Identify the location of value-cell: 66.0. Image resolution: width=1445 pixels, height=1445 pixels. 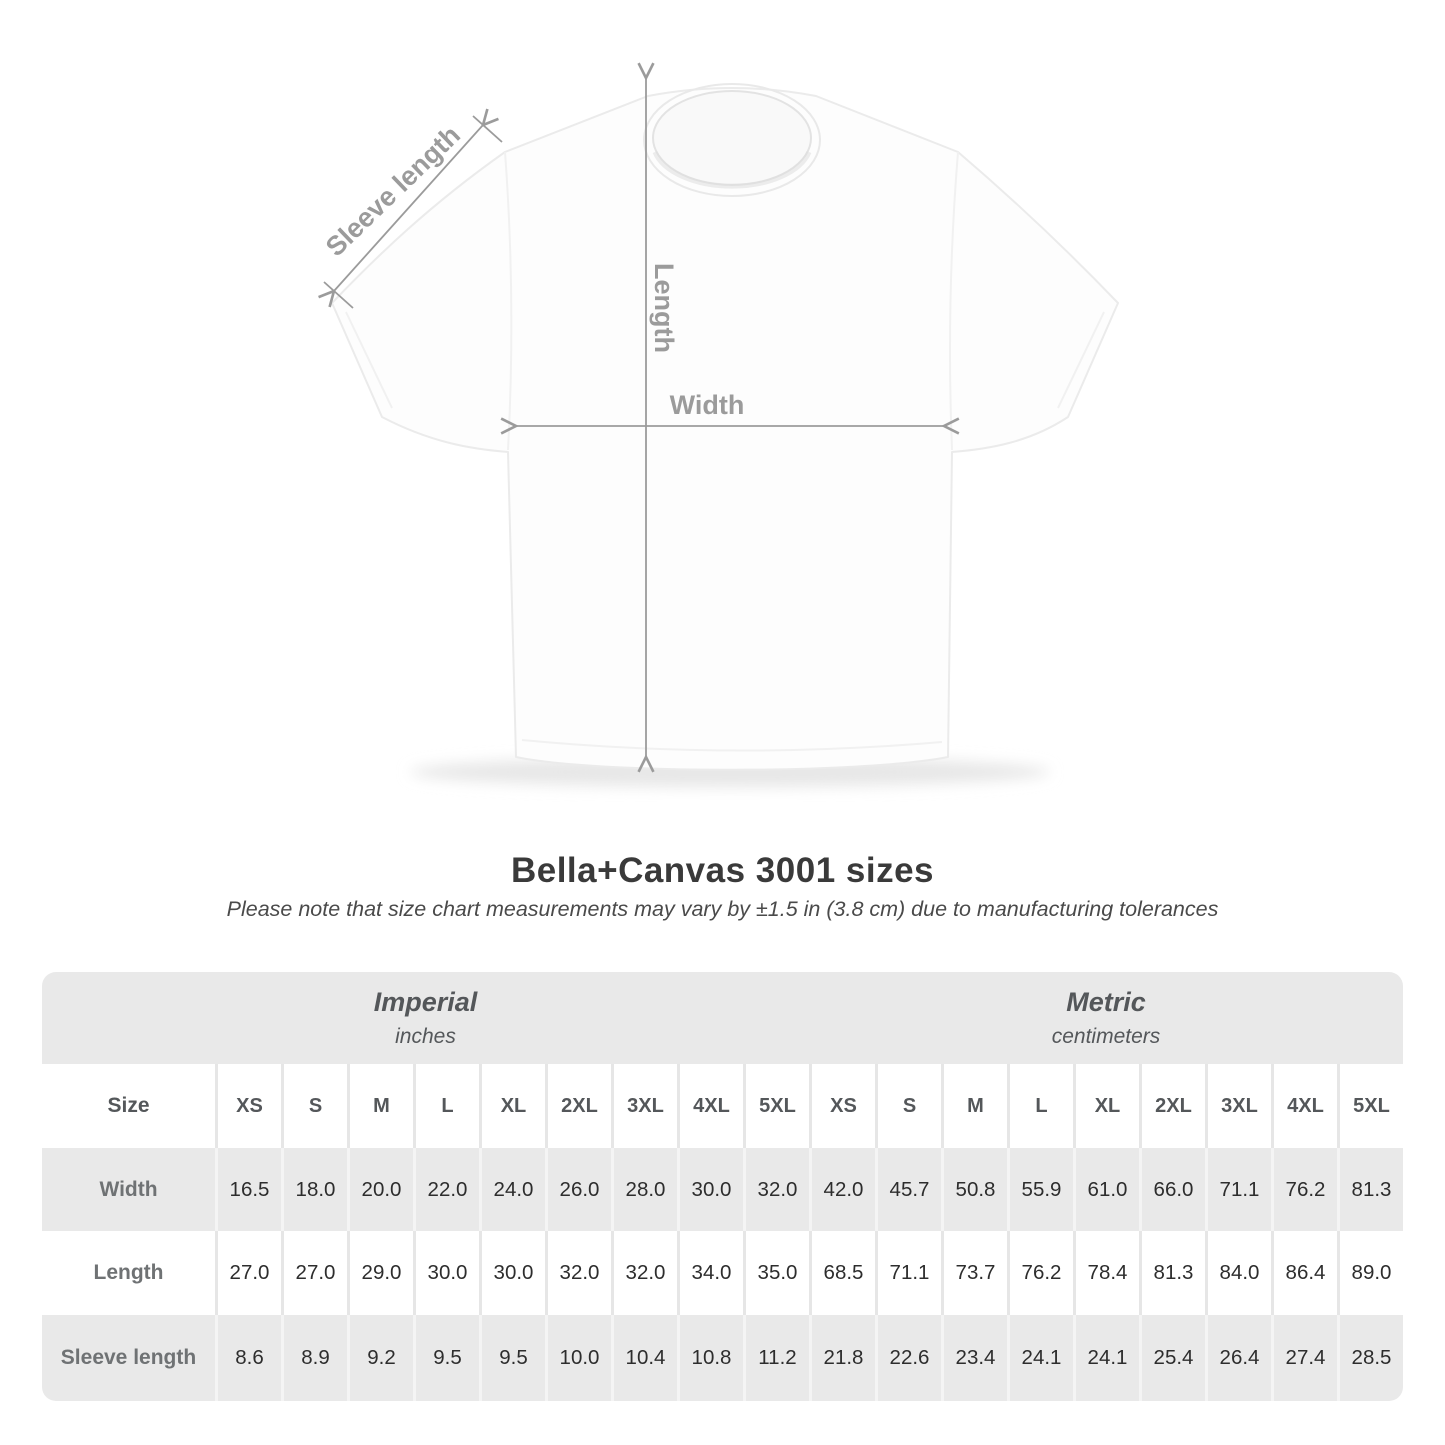
(1172, 1189).